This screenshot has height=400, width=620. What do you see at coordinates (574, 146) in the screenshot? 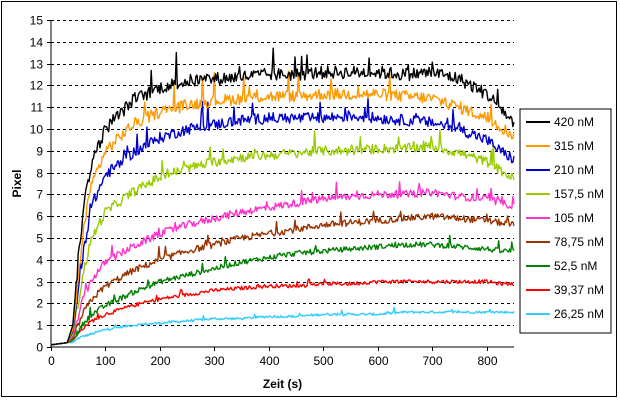
I see `legend-label: 315 nM` at bounding box center [574, 146].